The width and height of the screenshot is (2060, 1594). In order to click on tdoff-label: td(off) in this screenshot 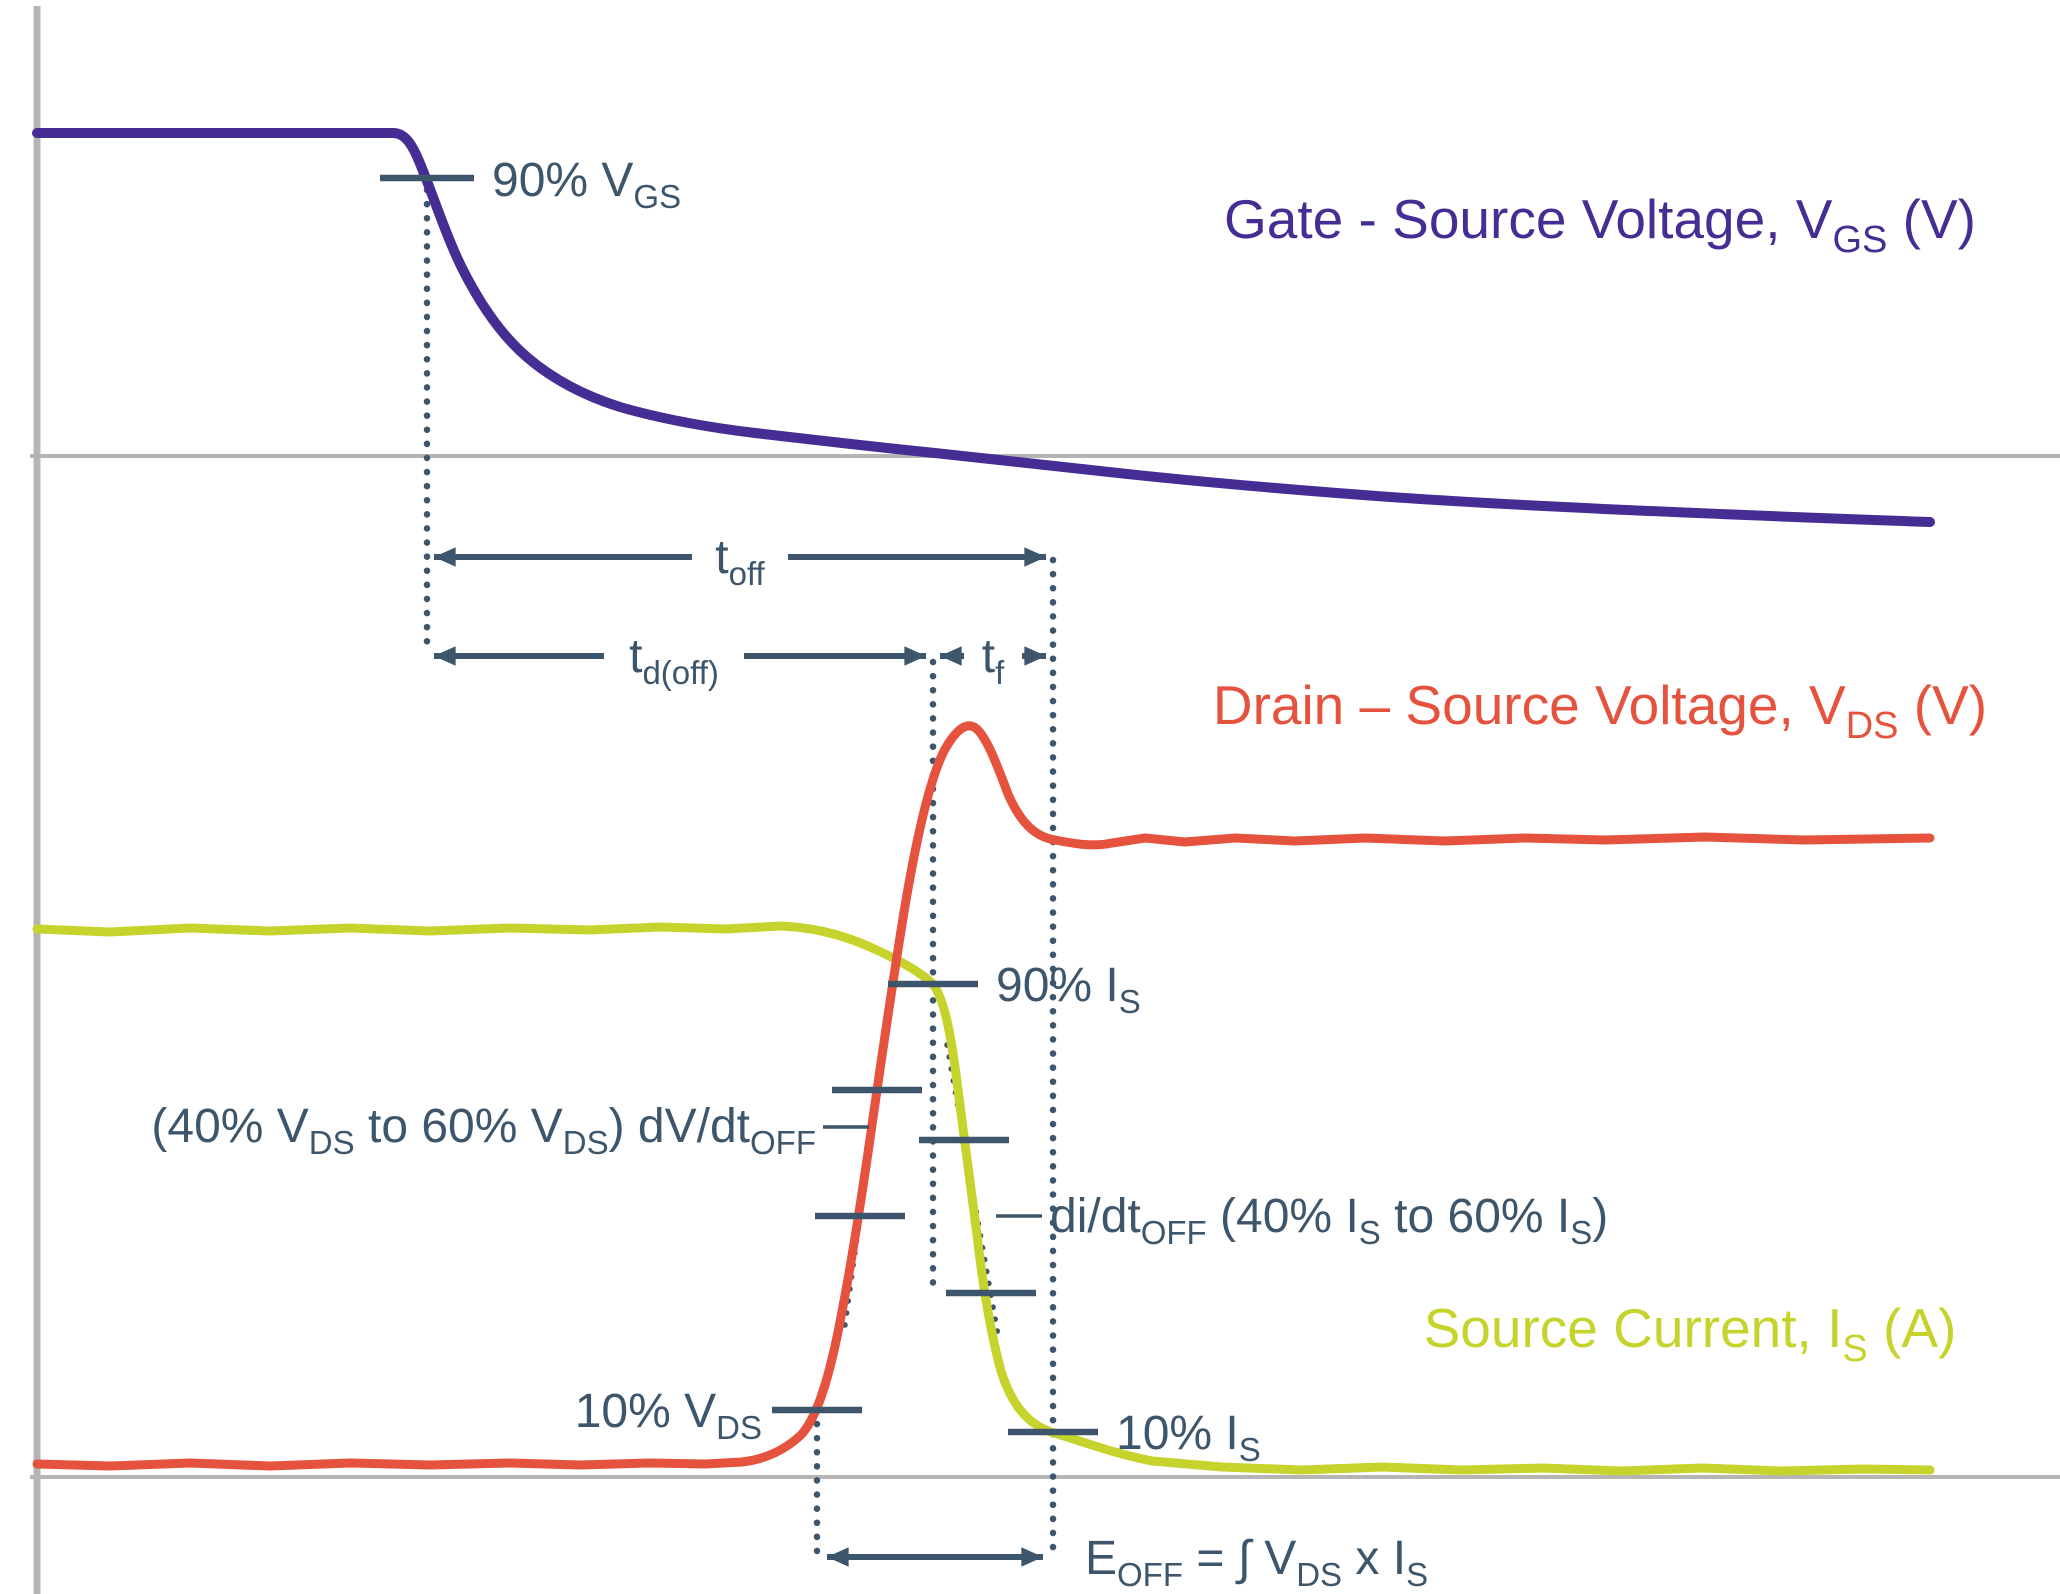, I will do `click(674, 660)`.